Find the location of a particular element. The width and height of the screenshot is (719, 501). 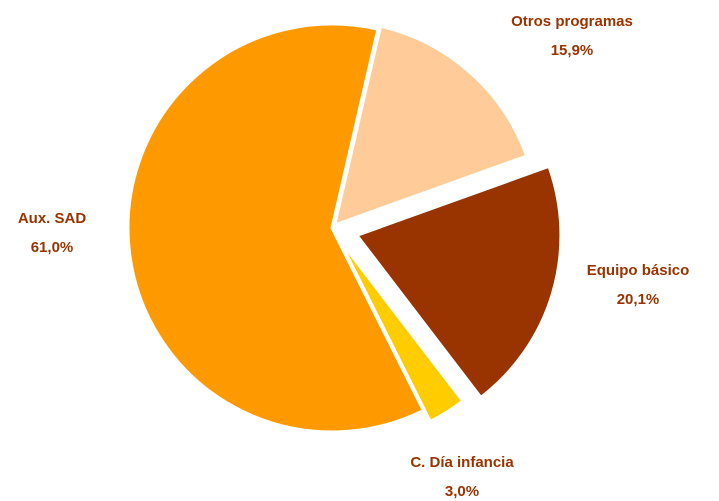

slice-value-label: 15,9% is located at coordinates (572, 50).